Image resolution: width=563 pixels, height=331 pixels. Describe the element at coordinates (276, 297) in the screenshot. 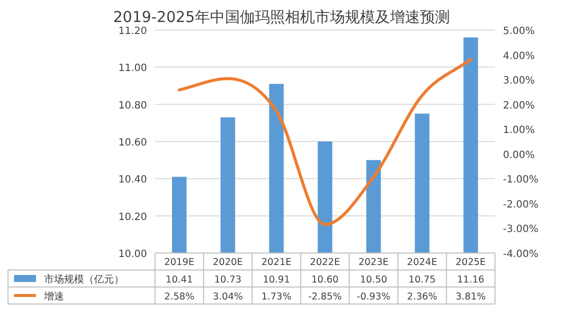

I see `data-label: 1.73%` at that location.